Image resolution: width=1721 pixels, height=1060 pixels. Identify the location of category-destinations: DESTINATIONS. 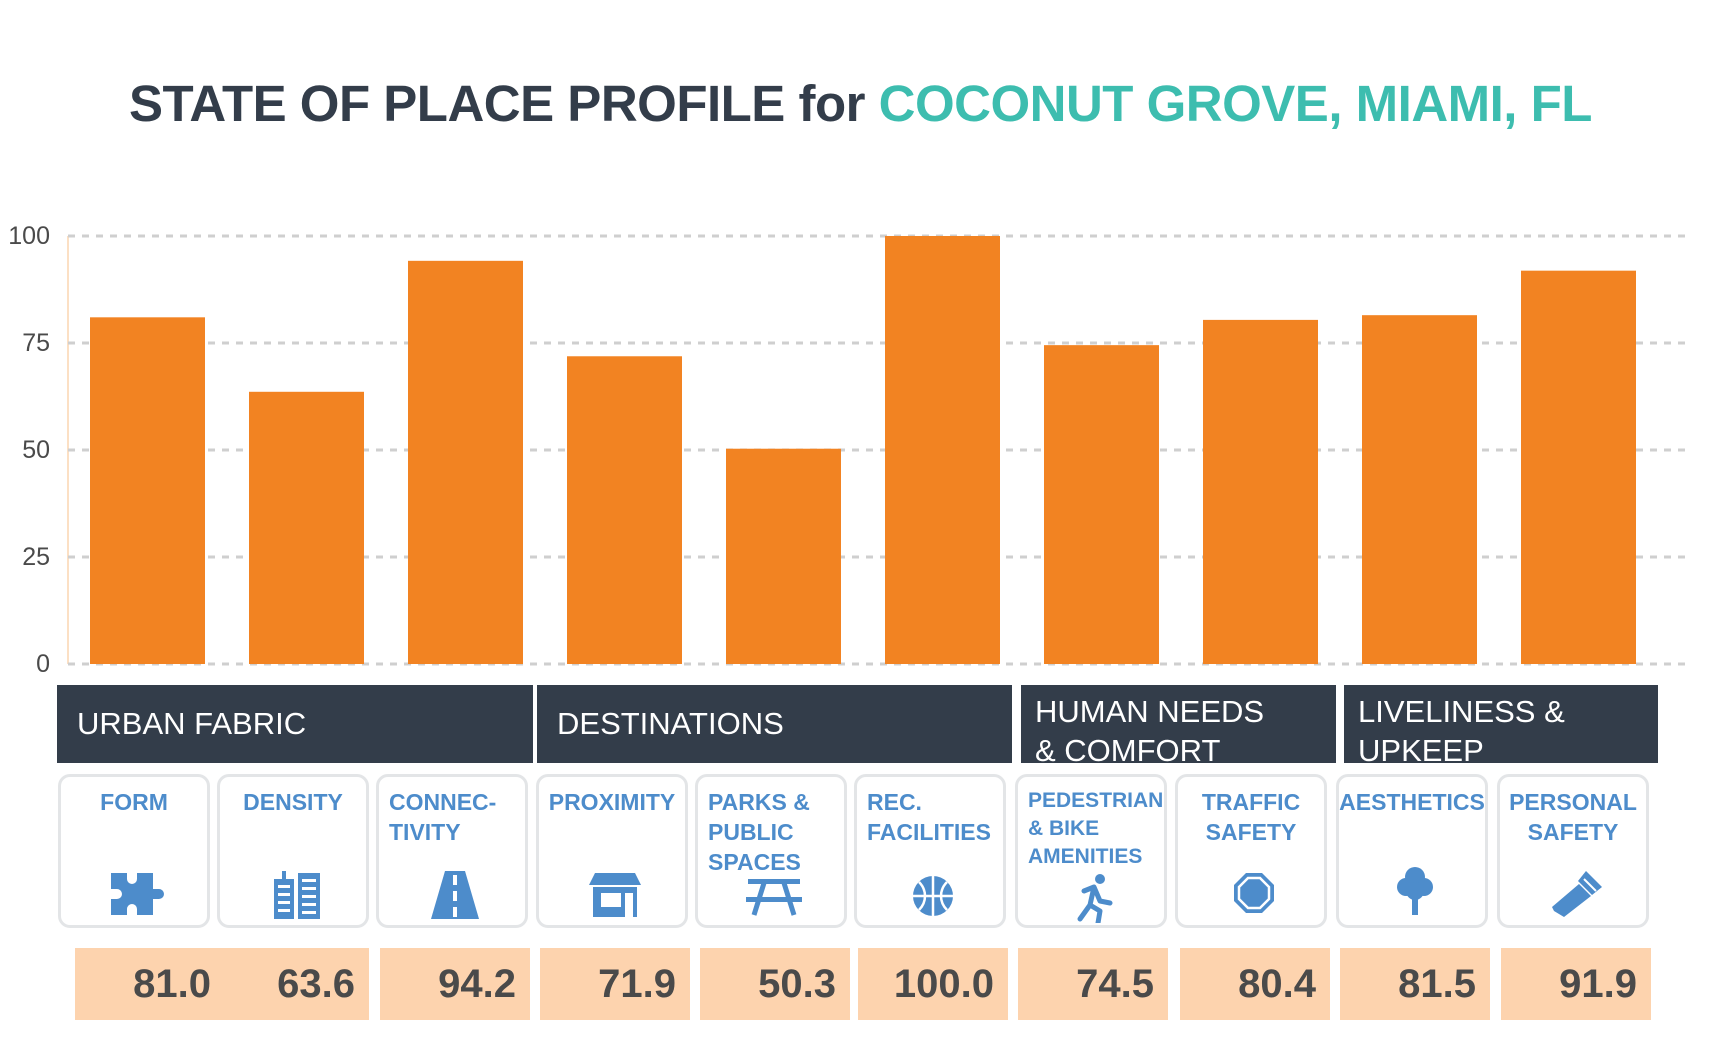
(774, 724).